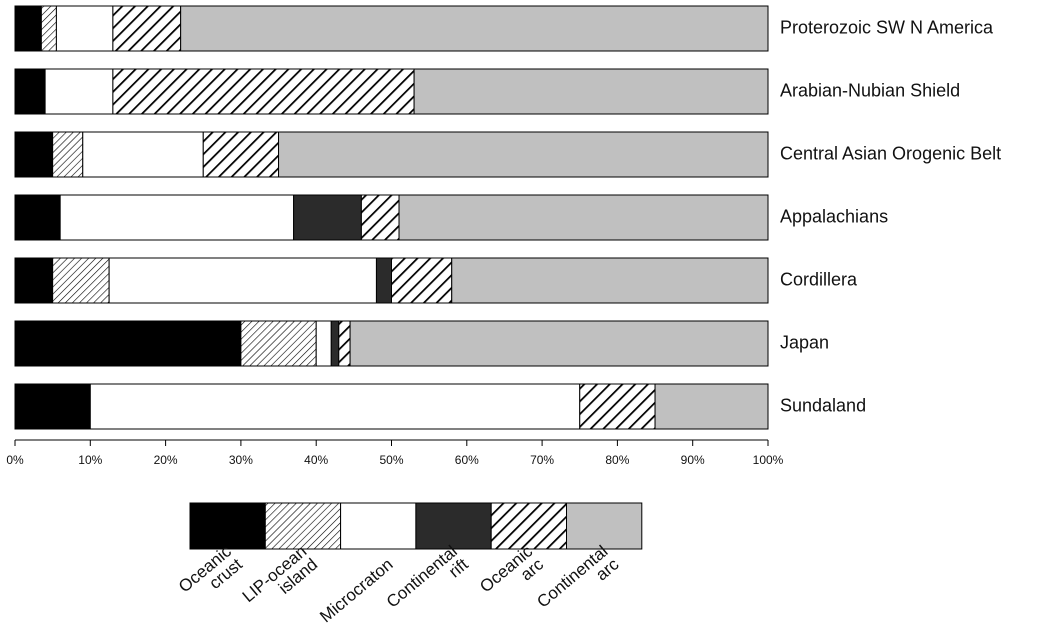 Image resolution: width=1038 pixels, height=643 pixels. Describe the element at coordinates (280, 580) in the screenshot. I see `legend-label: LIP-oceanisland` at that location.